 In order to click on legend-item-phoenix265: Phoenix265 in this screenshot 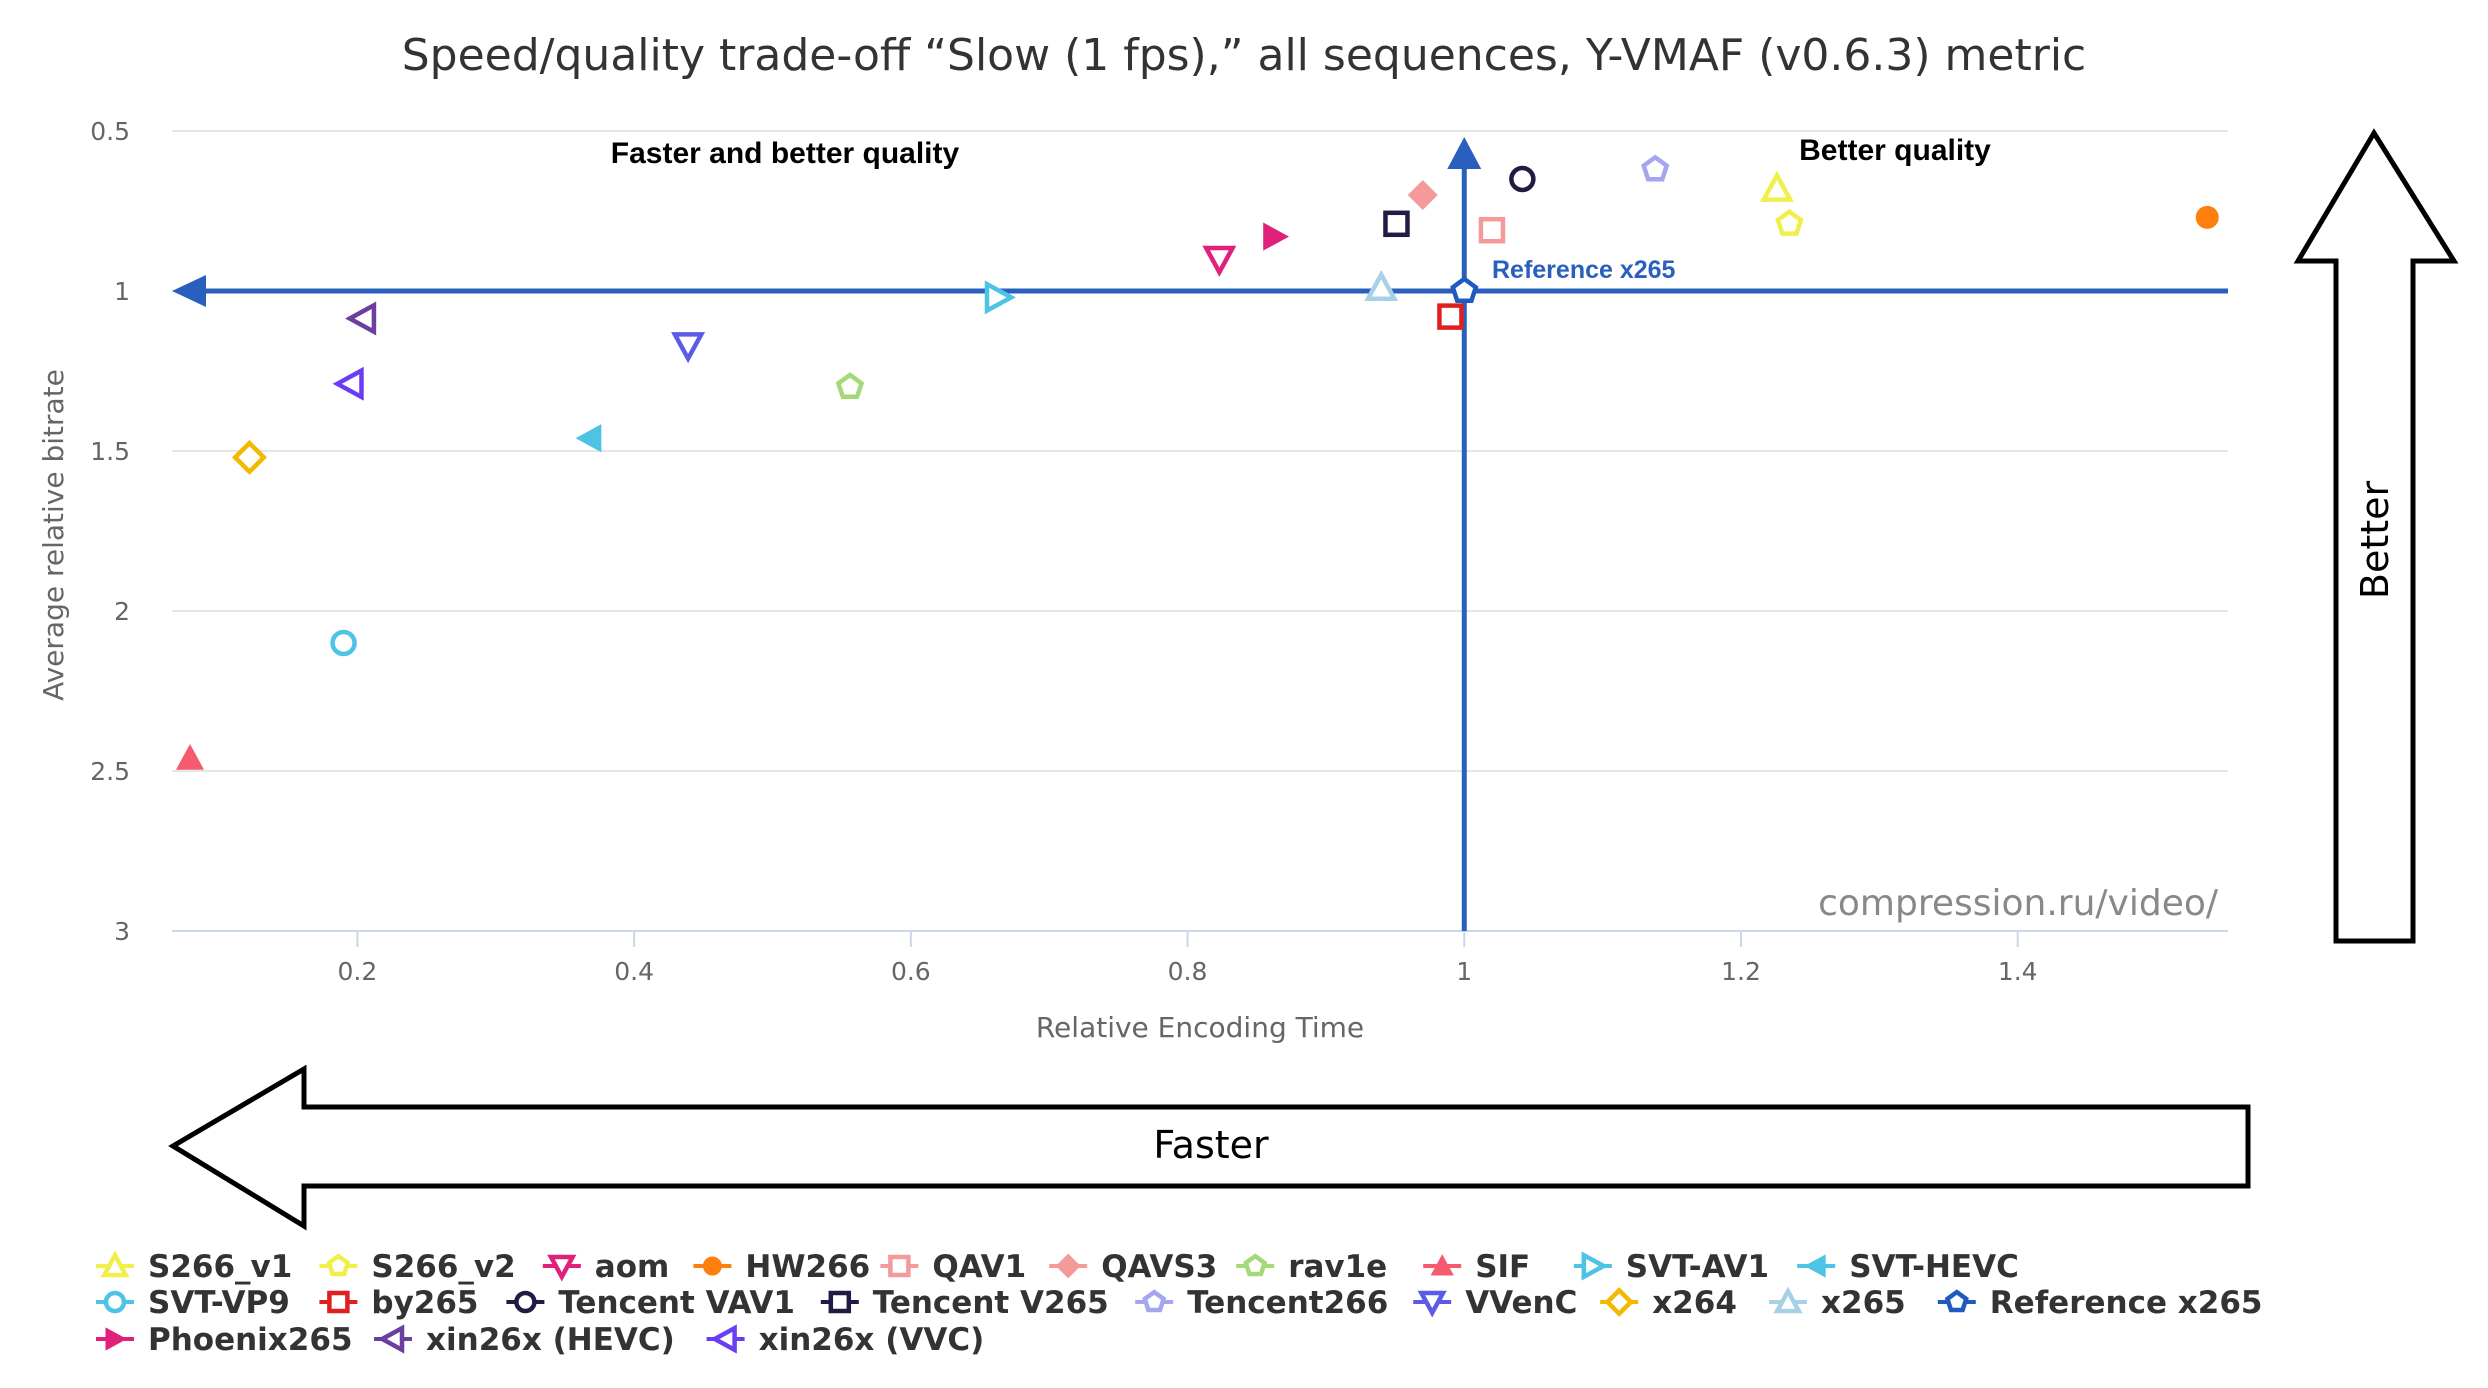, I will do `click(224, 1340)`.